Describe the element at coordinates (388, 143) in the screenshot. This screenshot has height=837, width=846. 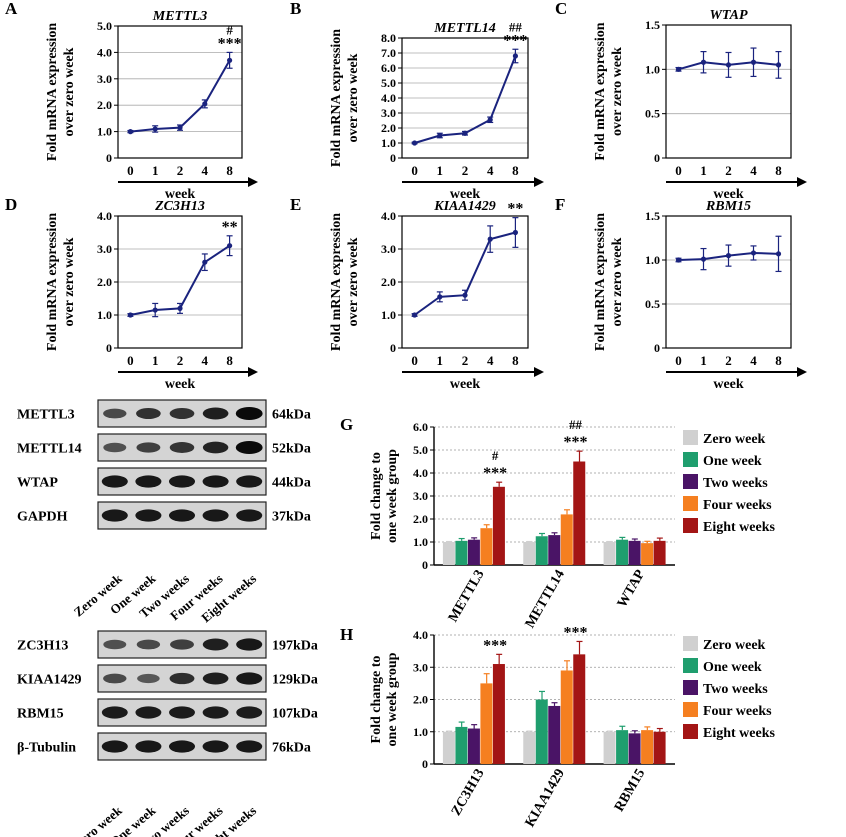
I see `panel-b-ytick-label: 1.0` at that location.